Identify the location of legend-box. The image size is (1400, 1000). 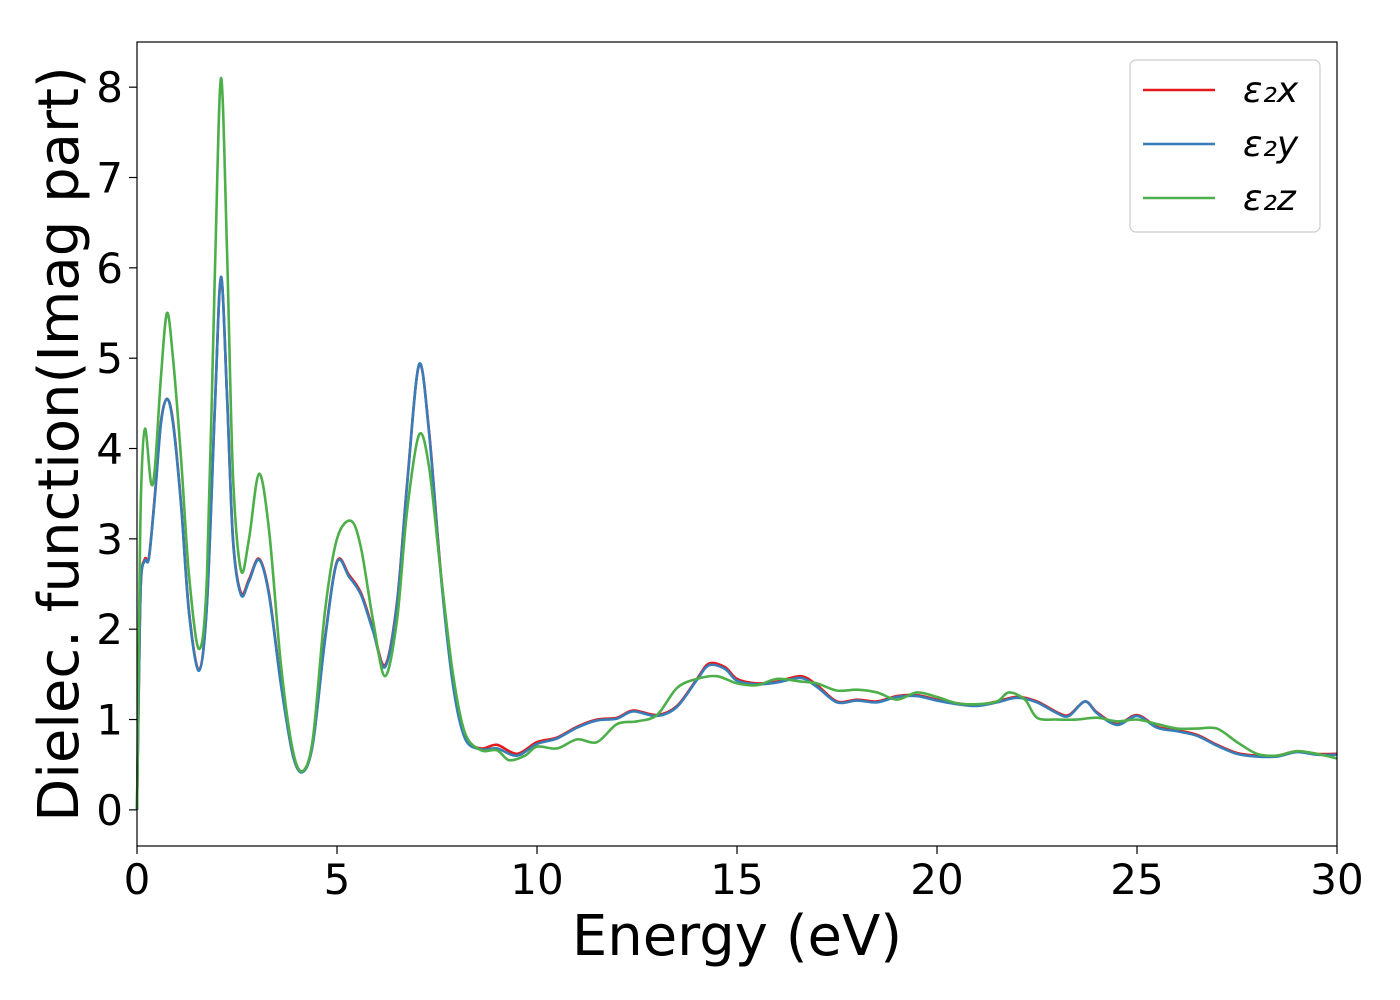
(1225, 146).